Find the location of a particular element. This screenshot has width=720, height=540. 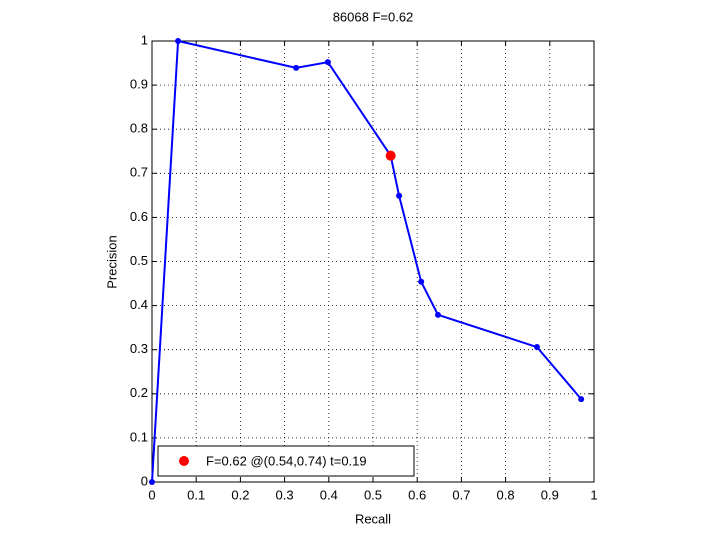

legend-marker is located at coordinates (184, 461).